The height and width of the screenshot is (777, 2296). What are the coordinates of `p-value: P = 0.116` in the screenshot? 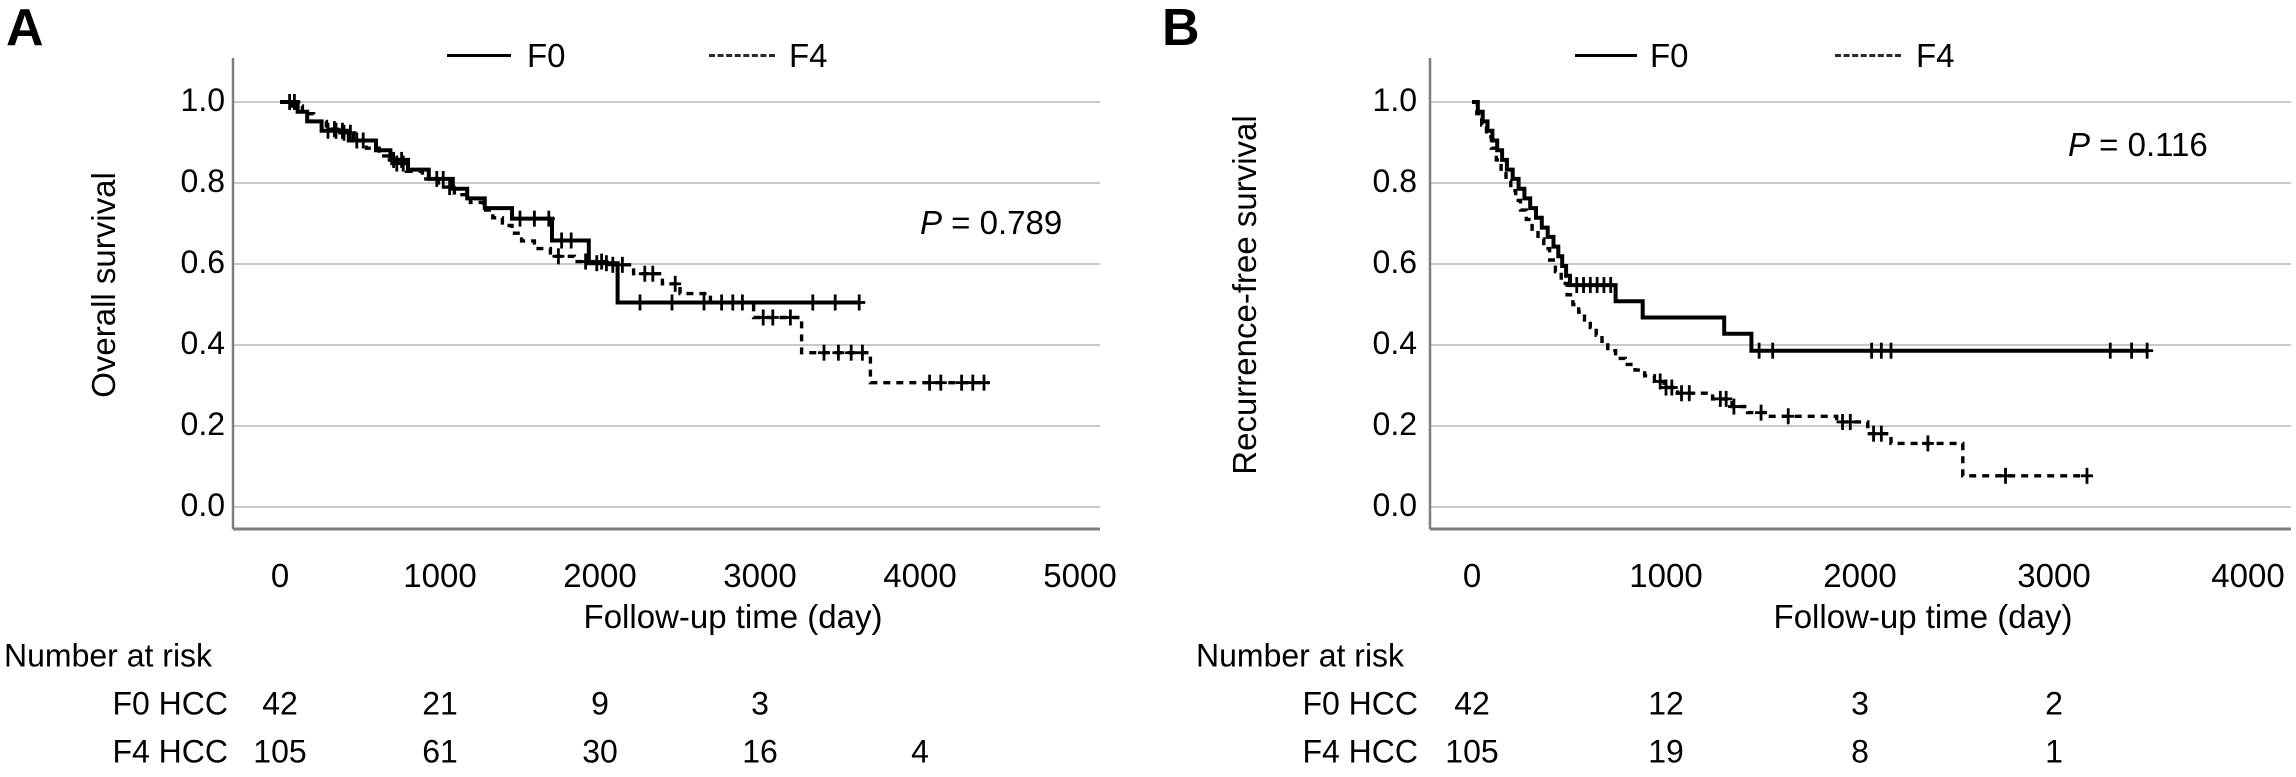 It's located at (2138, 145).